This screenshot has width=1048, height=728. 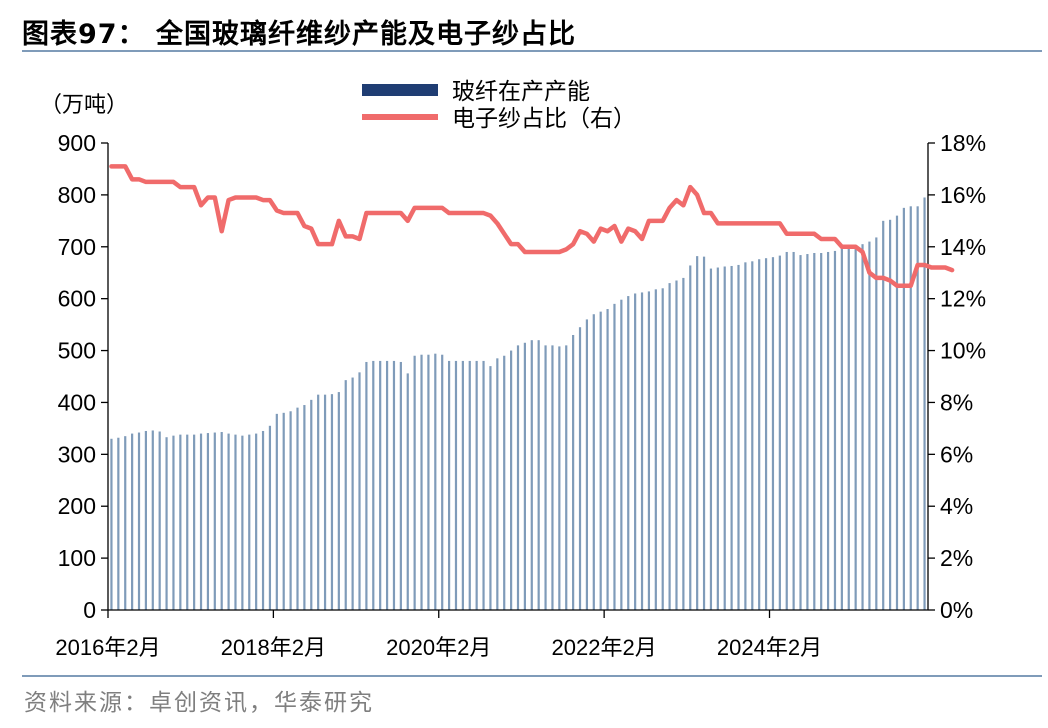 What do you see at coordinates (956, 506) in the screenshot?
I see `y-right-tick-label: 4%` at bounding box center [956, 506].